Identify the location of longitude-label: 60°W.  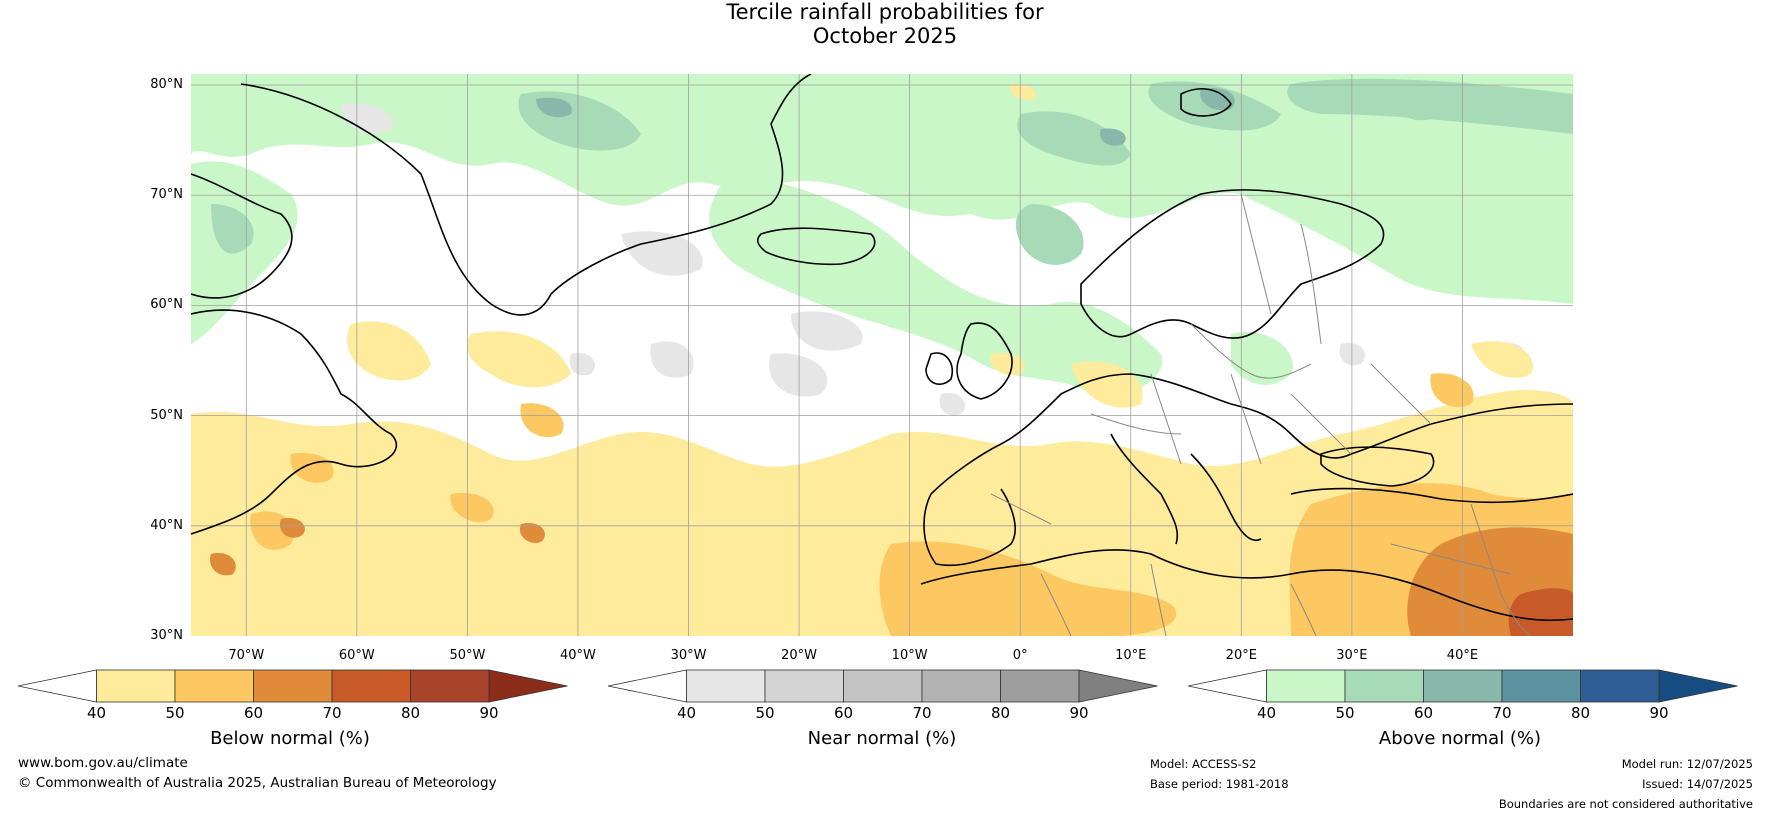
(356, 655).